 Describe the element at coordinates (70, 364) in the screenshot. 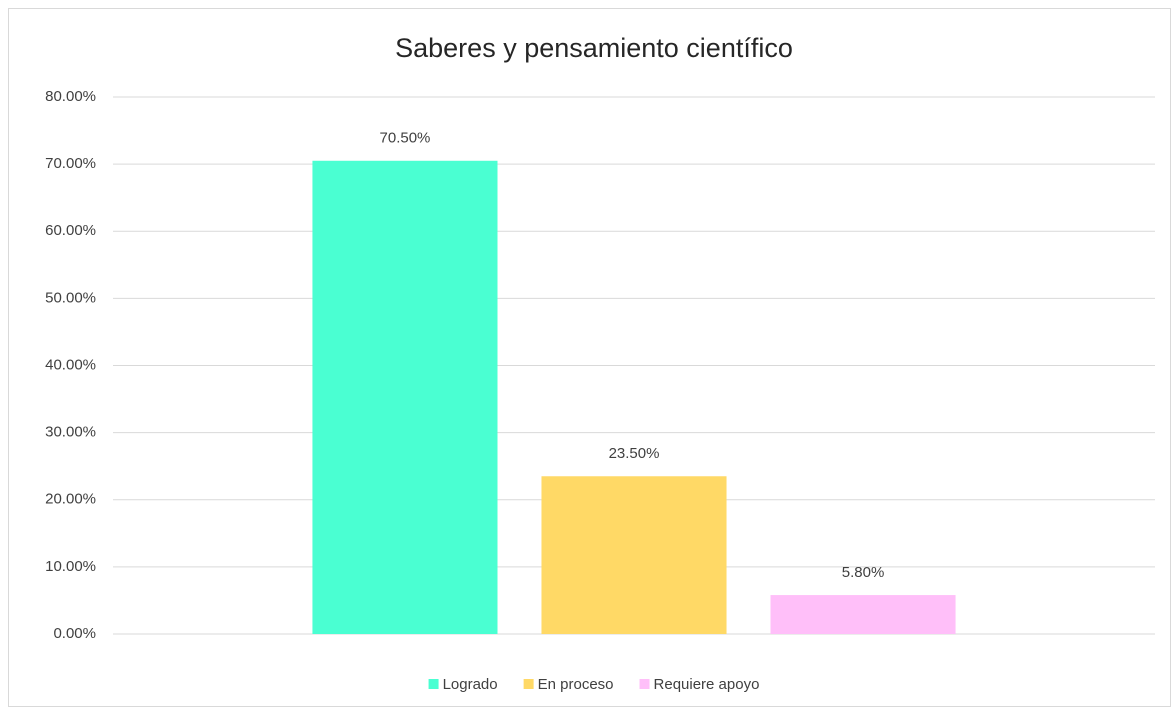

I see `y-tick-label: 40.00%` at that location.